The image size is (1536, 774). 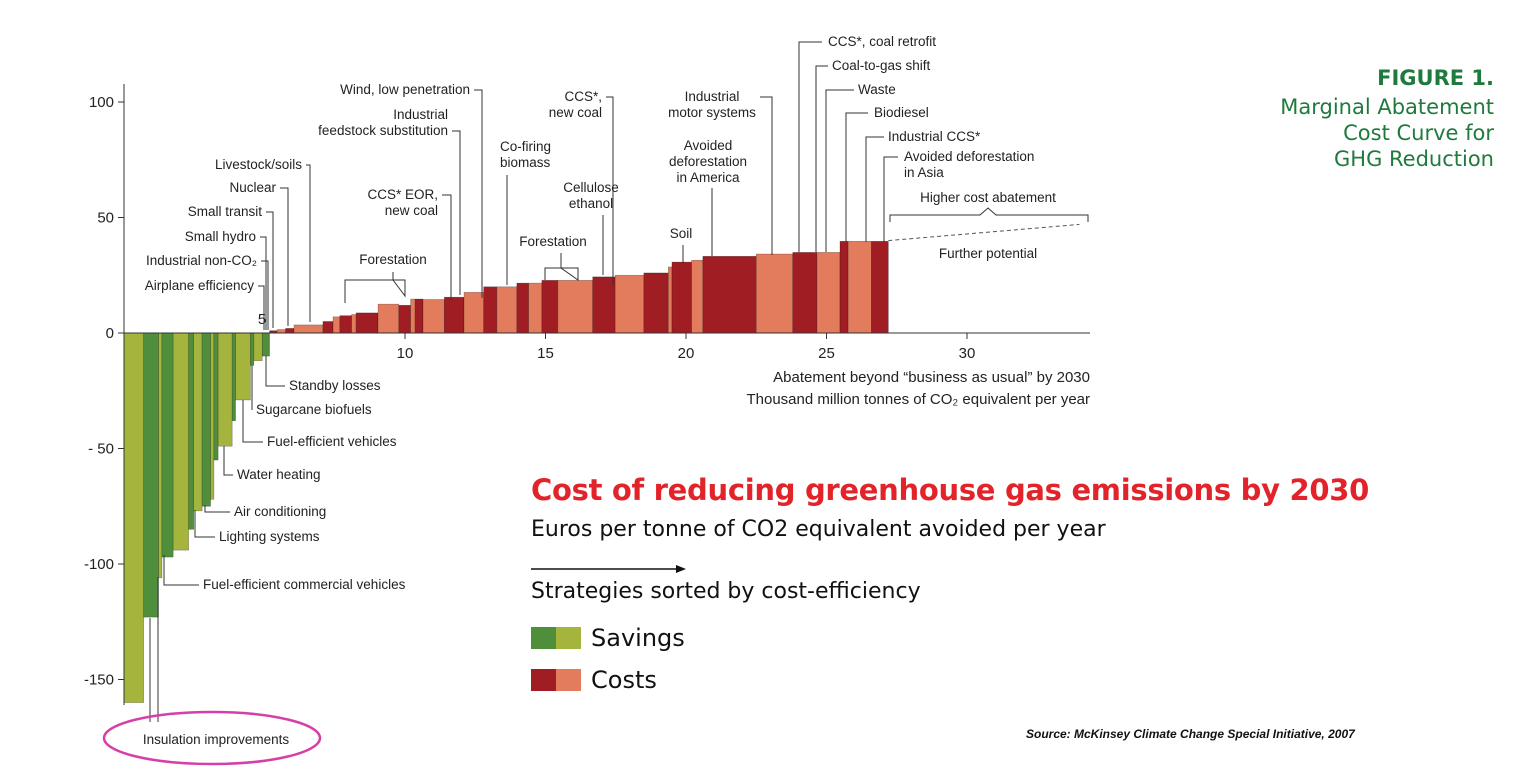 What do you see at coordinates (988, 197) in the screenshot?
I see `annotation-label: Higher cost abatement` at bounding box center [988, 197].